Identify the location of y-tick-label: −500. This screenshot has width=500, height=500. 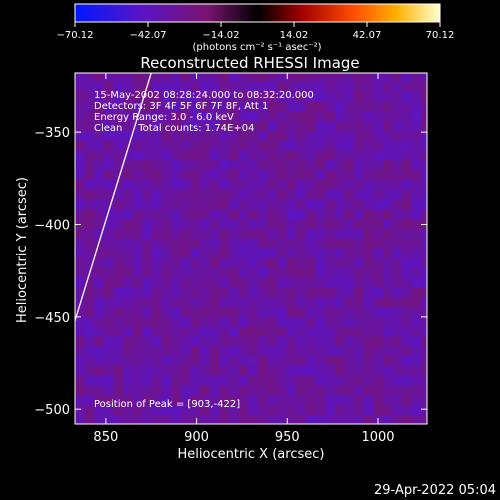
(52, 410).